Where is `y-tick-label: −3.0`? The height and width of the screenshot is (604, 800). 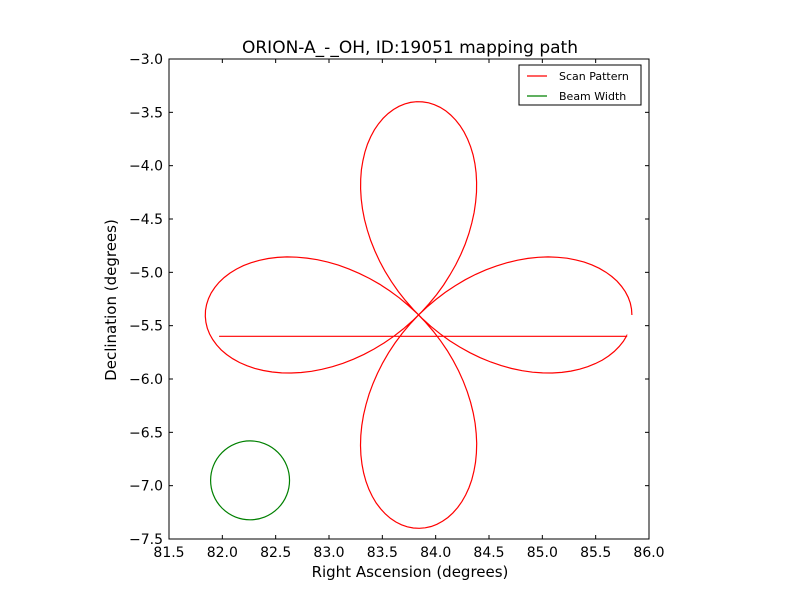
y-tick-label: −3.0 is located at coordinates (146, 60).